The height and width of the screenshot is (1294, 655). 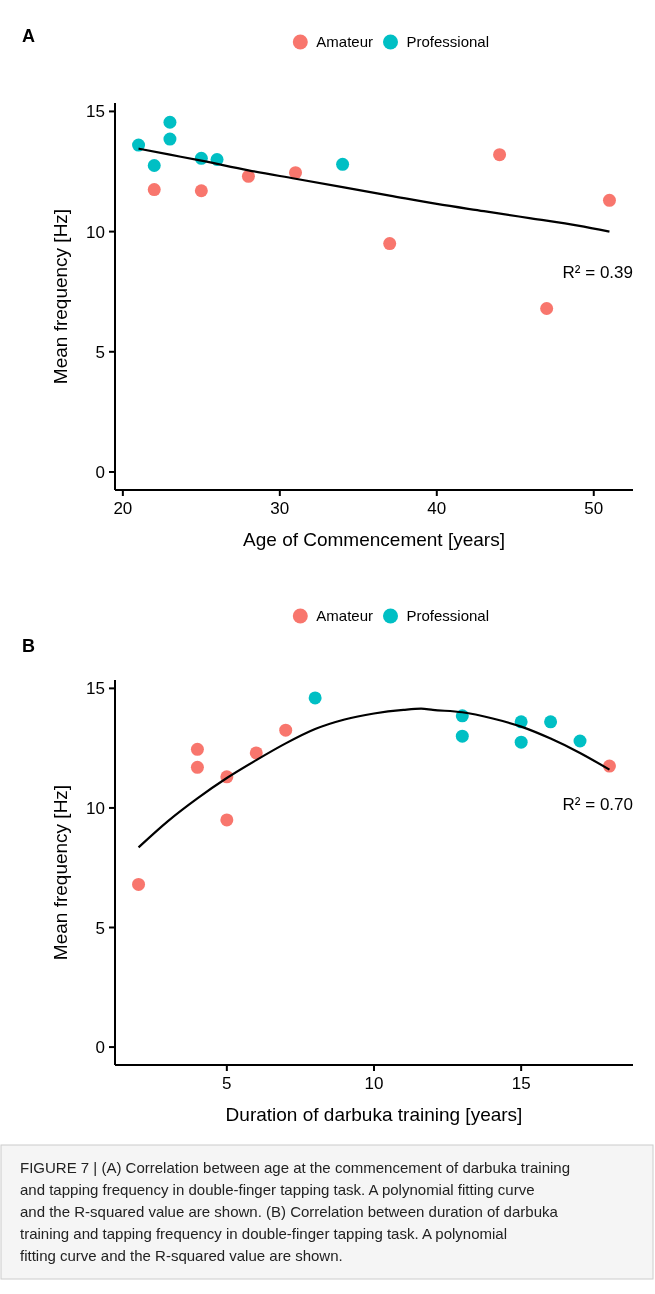 I want to click on x-tick-label: 15, so click(x=521, y=1083).